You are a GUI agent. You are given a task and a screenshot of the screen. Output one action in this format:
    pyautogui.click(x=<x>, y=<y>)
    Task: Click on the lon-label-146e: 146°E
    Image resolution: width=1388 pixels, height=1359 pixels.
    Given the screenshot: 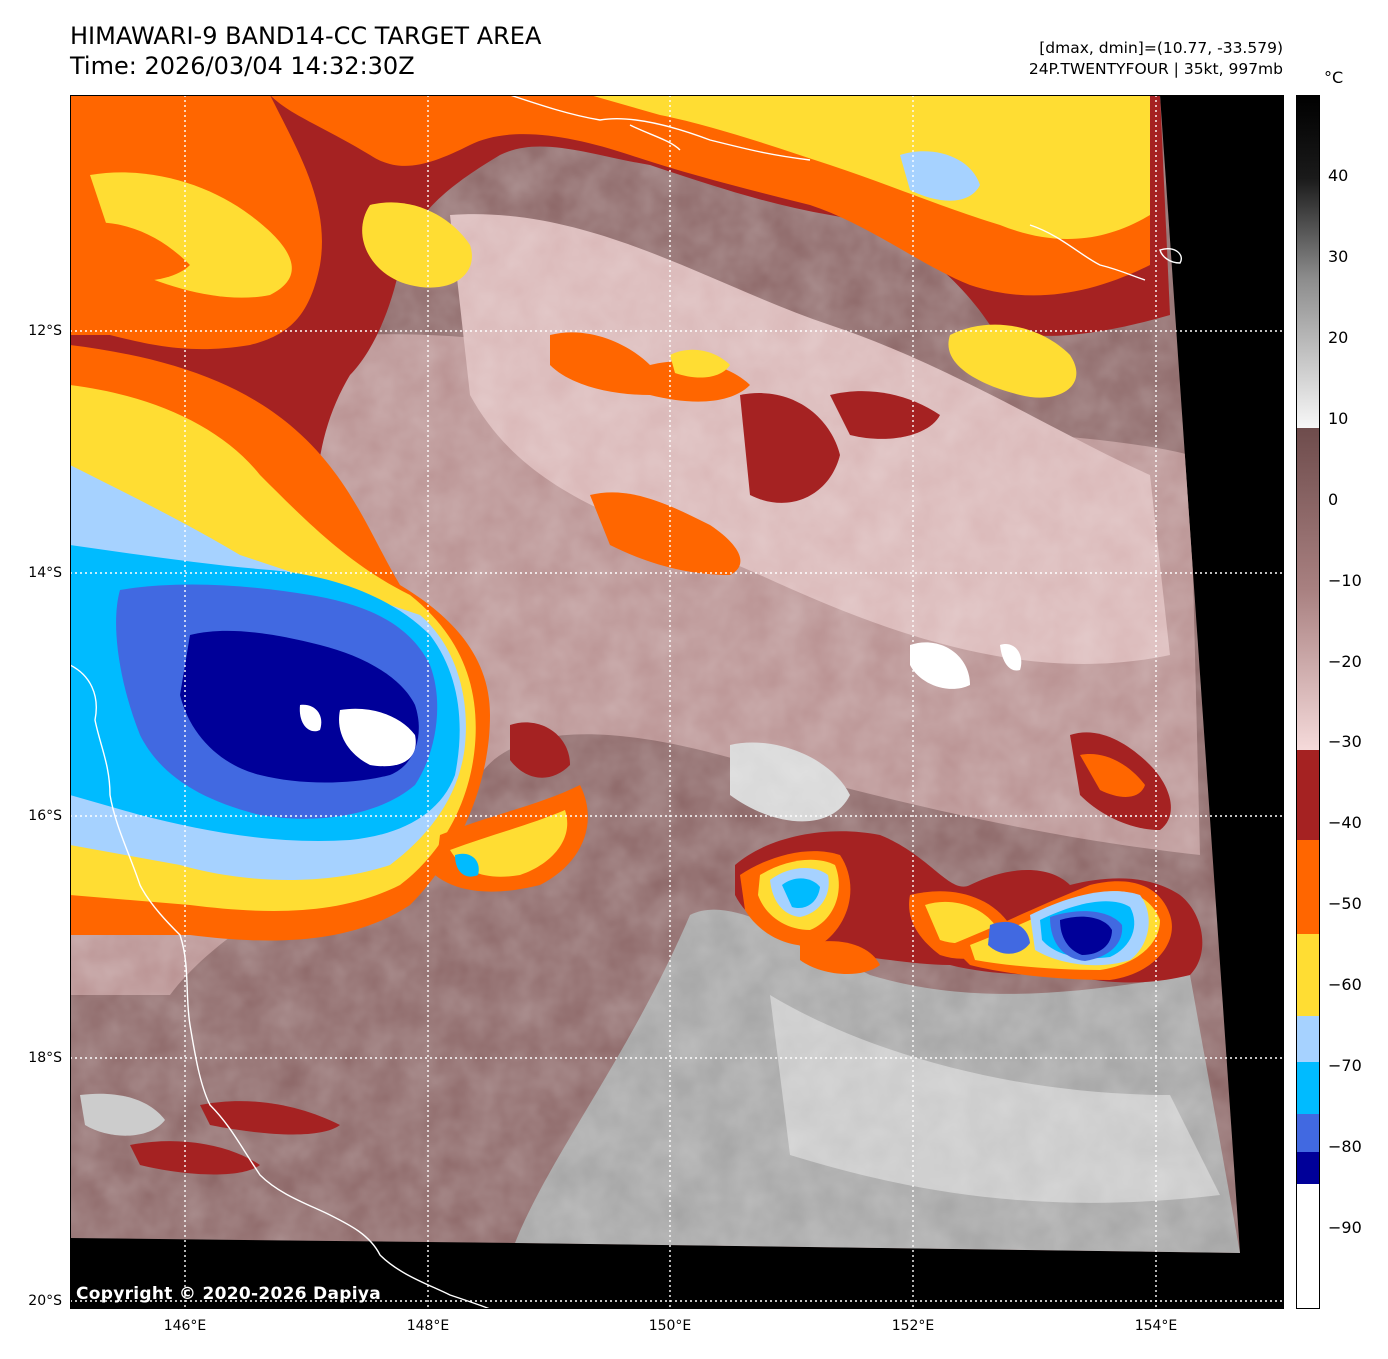 What is the action you would take?
    pyautogui.click(x=185, y=1326)
    